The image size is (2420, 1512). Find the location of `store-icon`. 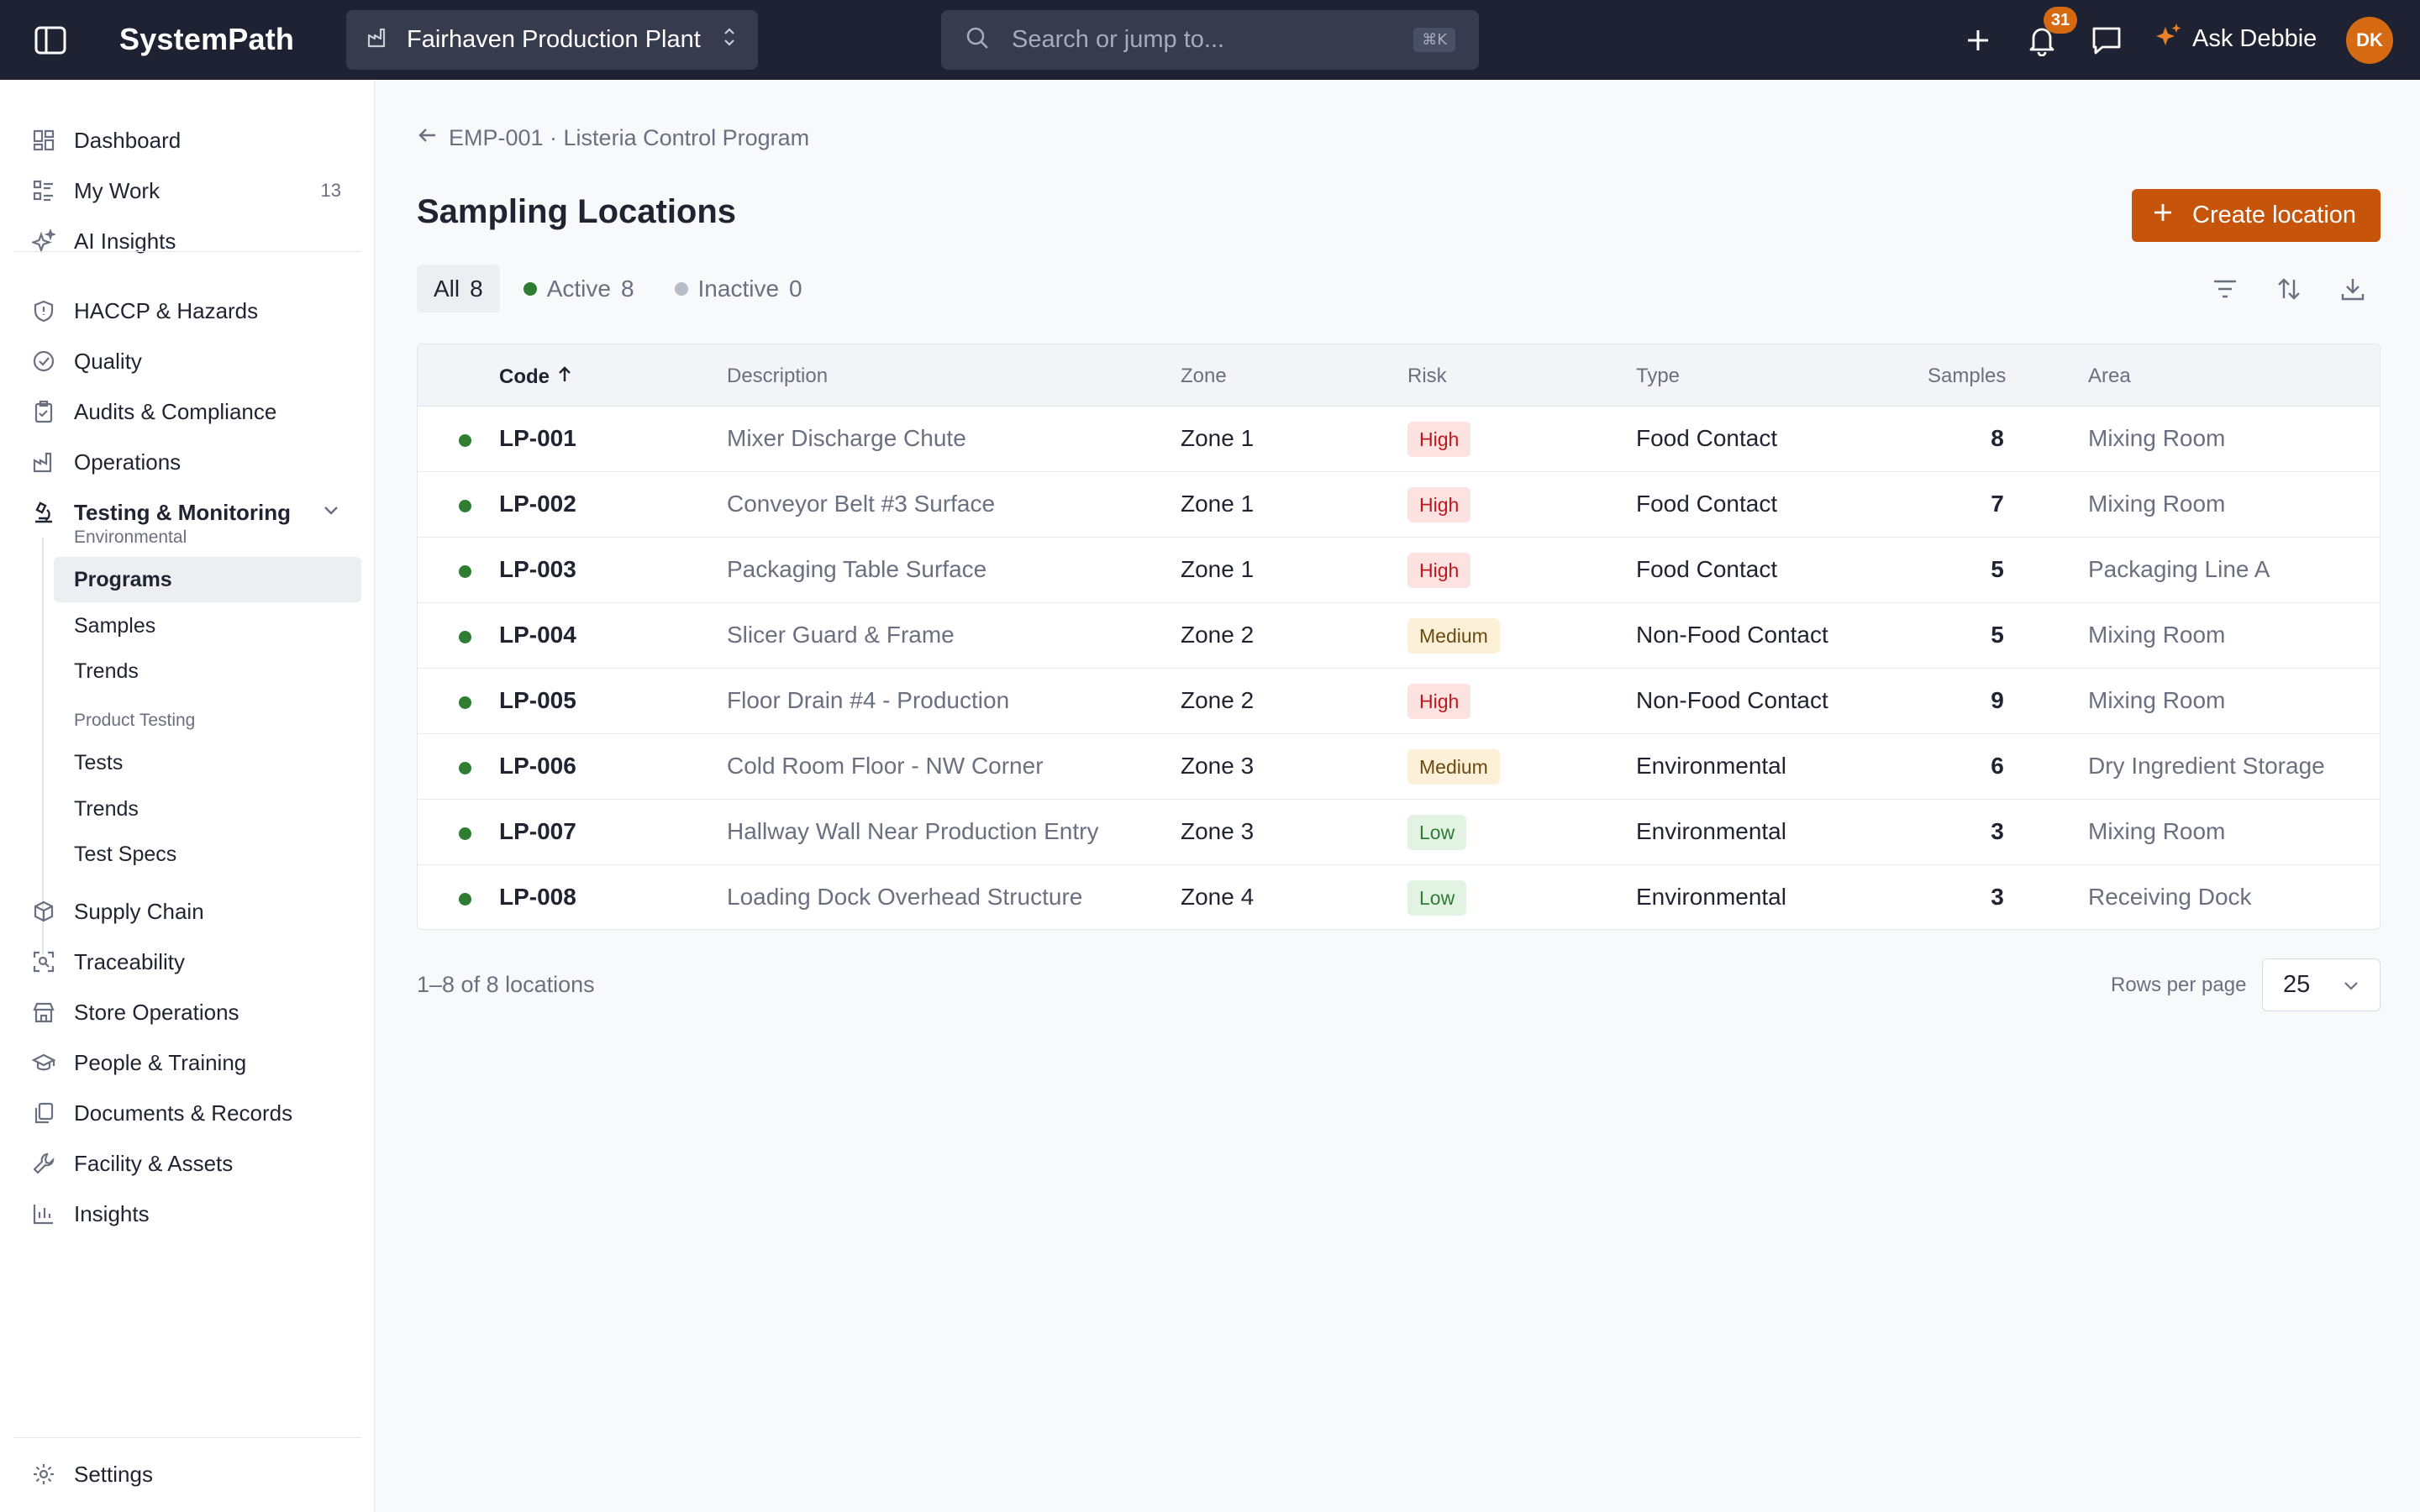

store-icon is located at coordinates (43, 1012).